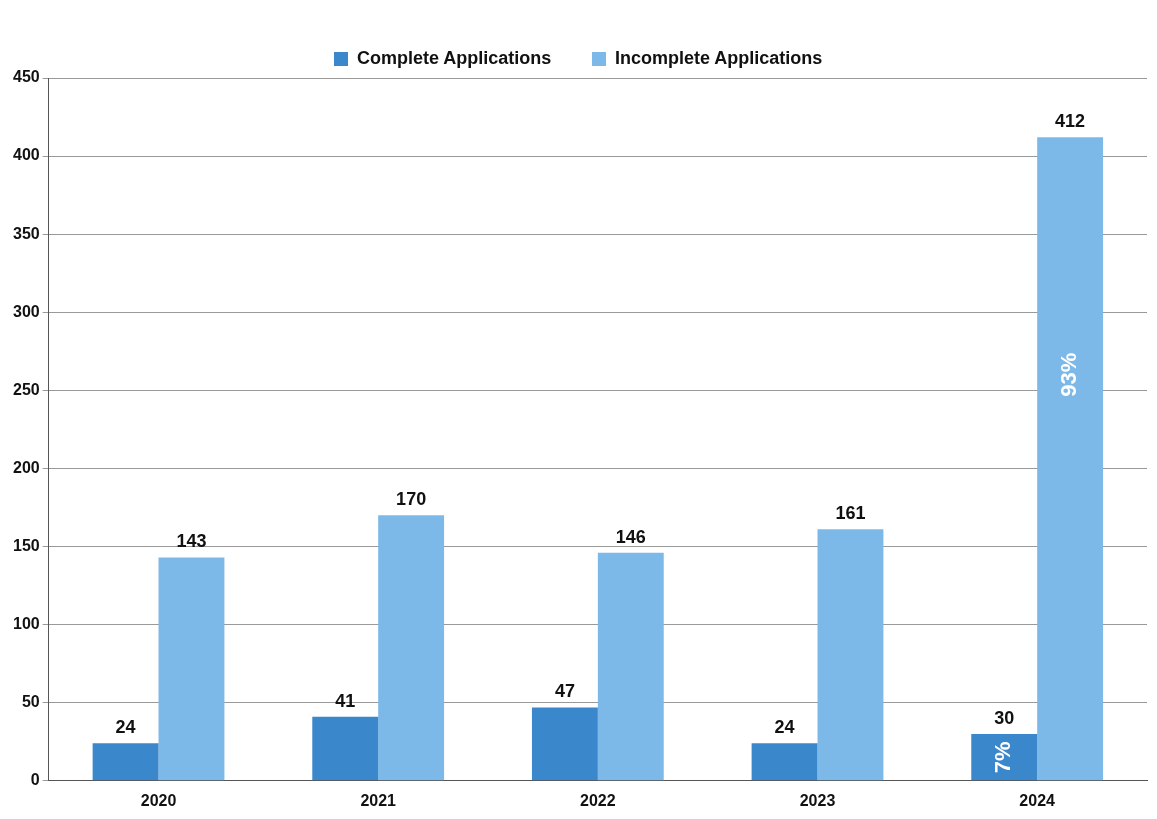  I want to click on y-tick-label: 100, so click(26, 624).